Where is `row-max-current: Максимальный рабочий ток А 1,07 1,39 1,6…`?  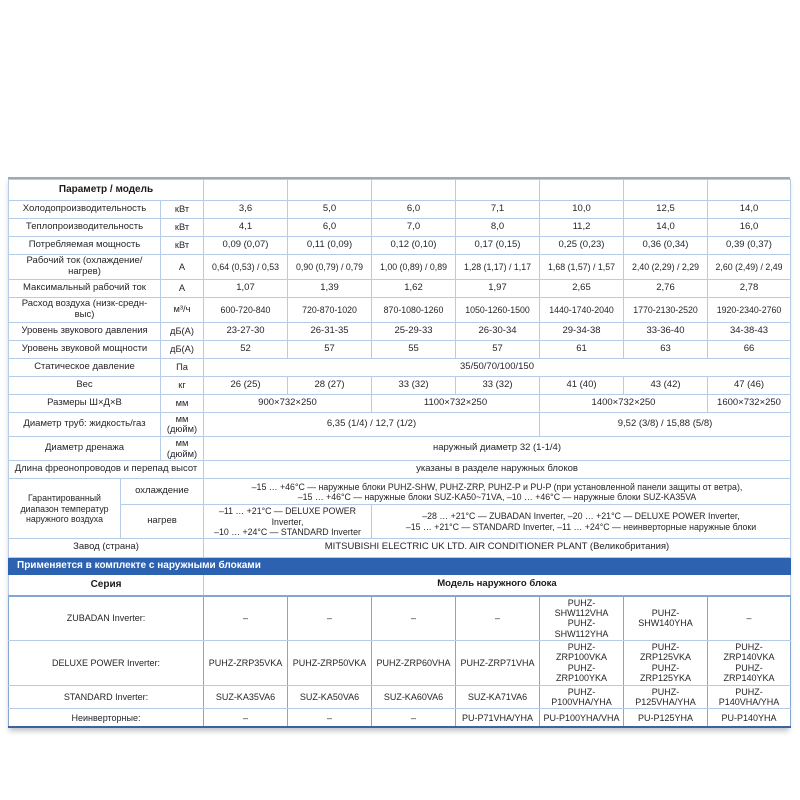
row-max-current: Максимальный рабочий ток А 1,07 1,39 1,6… is located at coordinates (399, 288).